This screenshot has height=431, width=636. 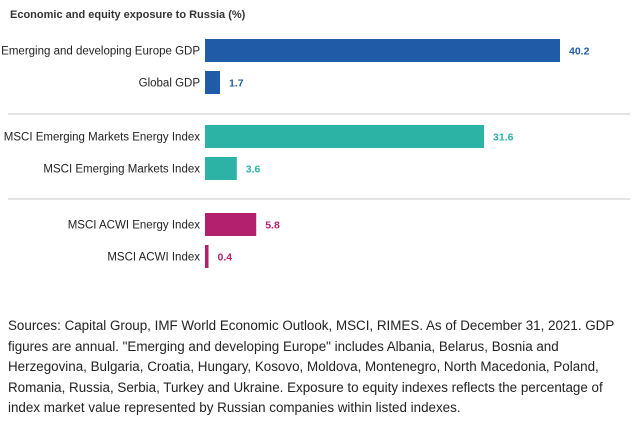 I want to click on category-label: Global GDP, so click(x=170, y=84).